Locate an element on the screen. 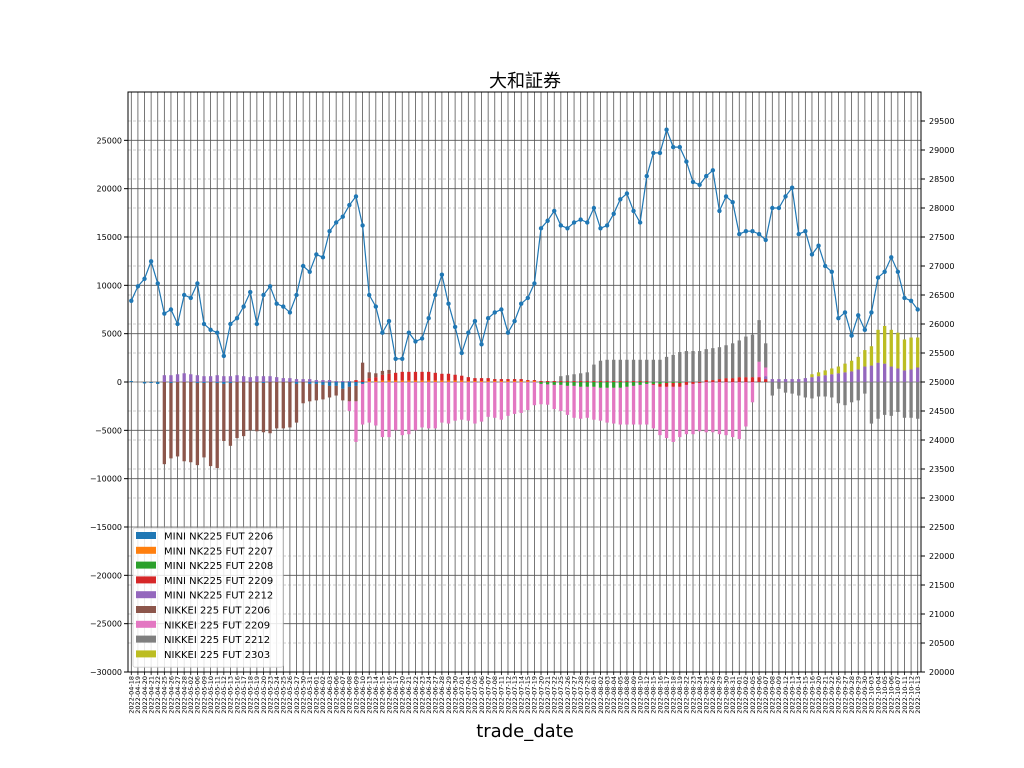 Image resolution: width=1024 pixels, height=768 pixels. y-tick-label: 20000 is located at coordinates (109, 189).